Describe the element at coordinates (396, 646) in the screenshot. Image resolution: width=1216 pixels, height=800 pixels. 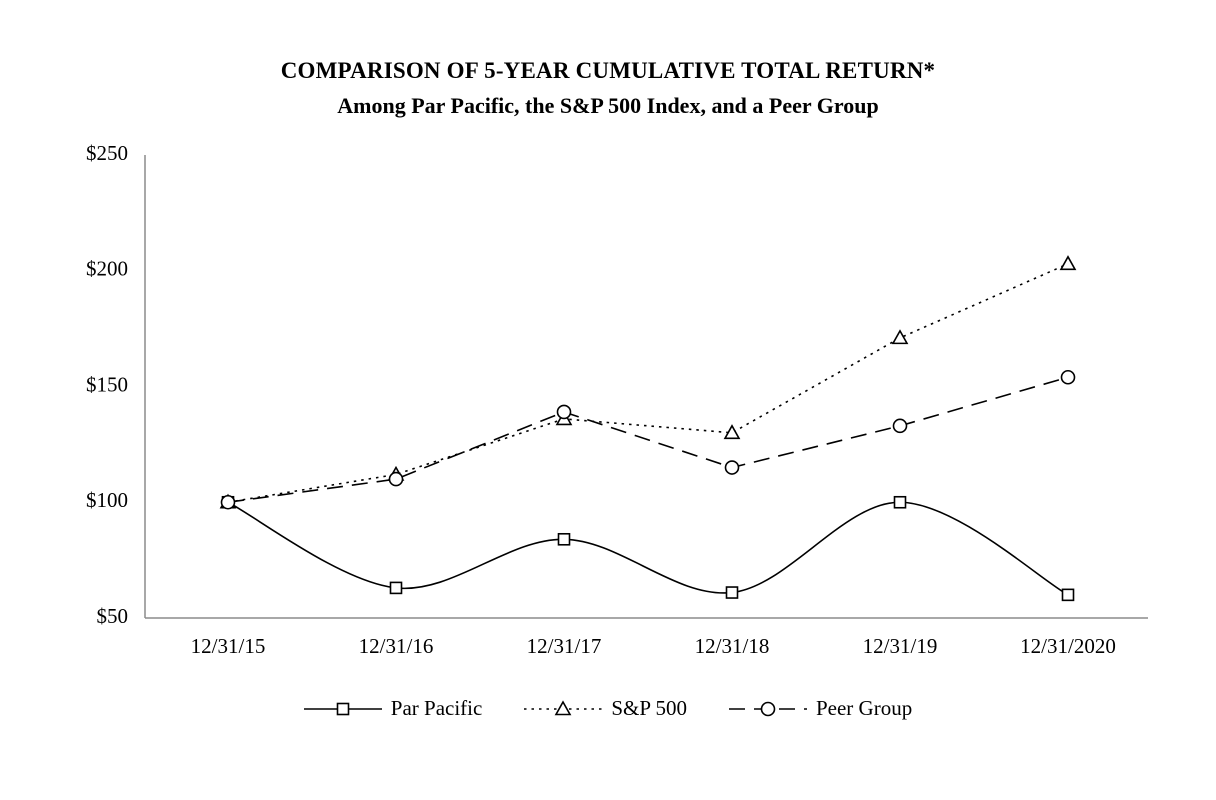
I see `x-tick-label: 12/31/16` at that location.